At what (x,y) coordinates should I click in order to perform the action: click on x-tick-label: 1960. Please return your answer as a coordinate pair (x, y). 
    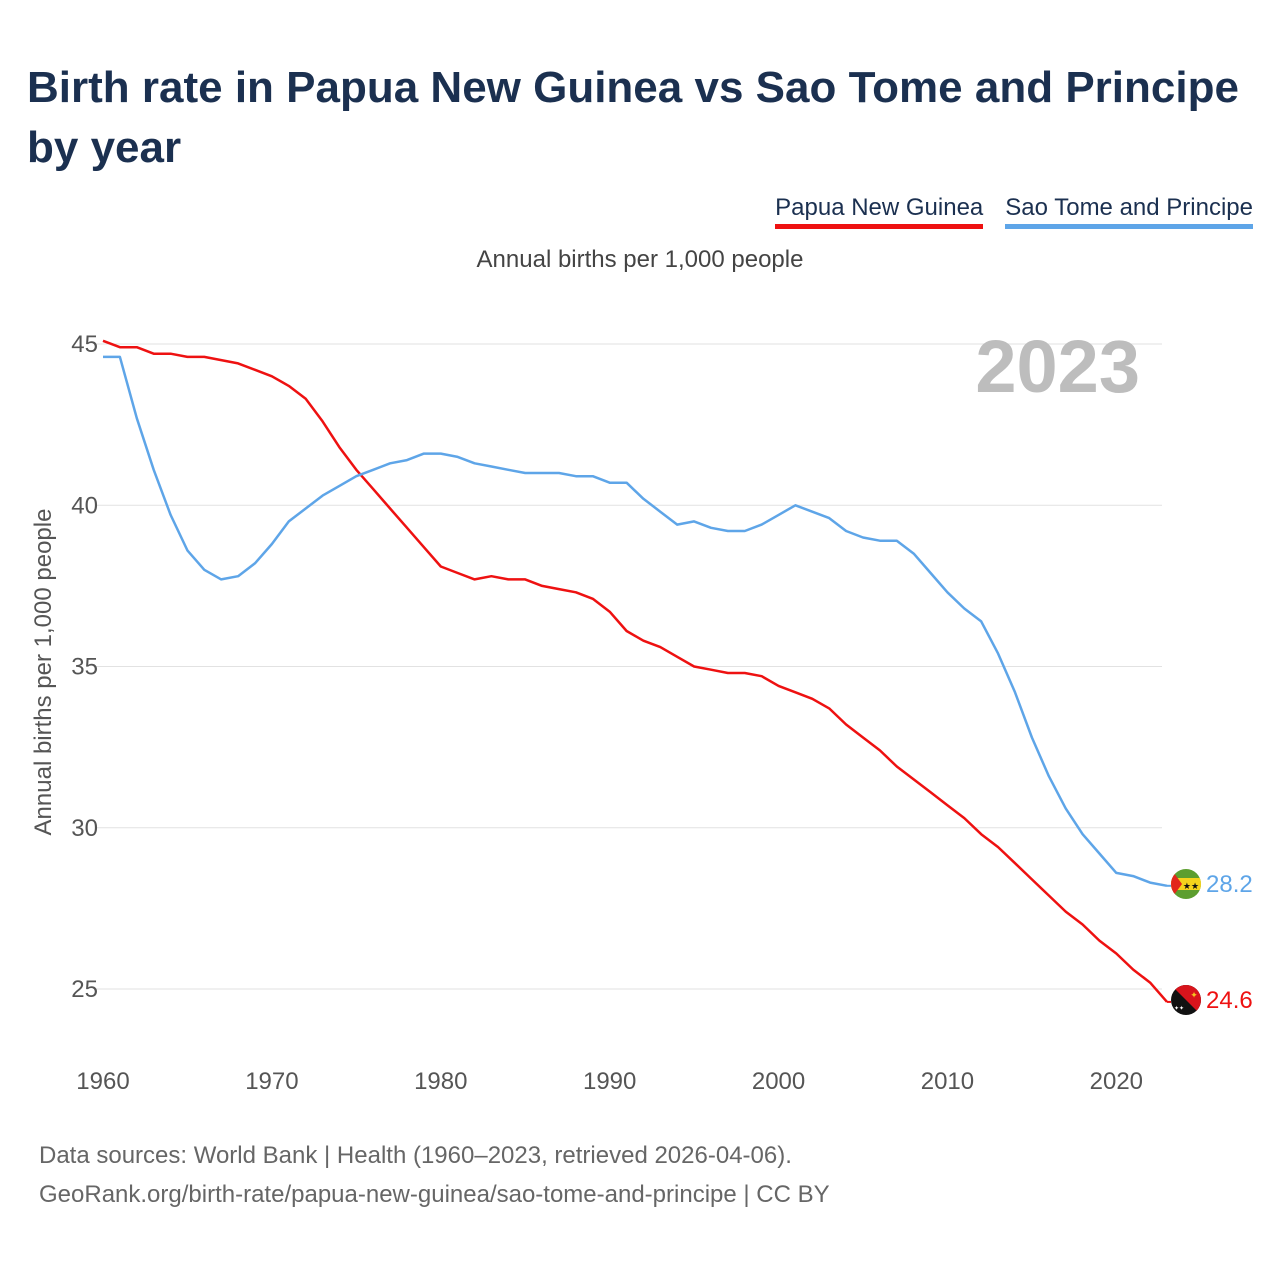
    Looking at the image, I should click on (102, 1081).